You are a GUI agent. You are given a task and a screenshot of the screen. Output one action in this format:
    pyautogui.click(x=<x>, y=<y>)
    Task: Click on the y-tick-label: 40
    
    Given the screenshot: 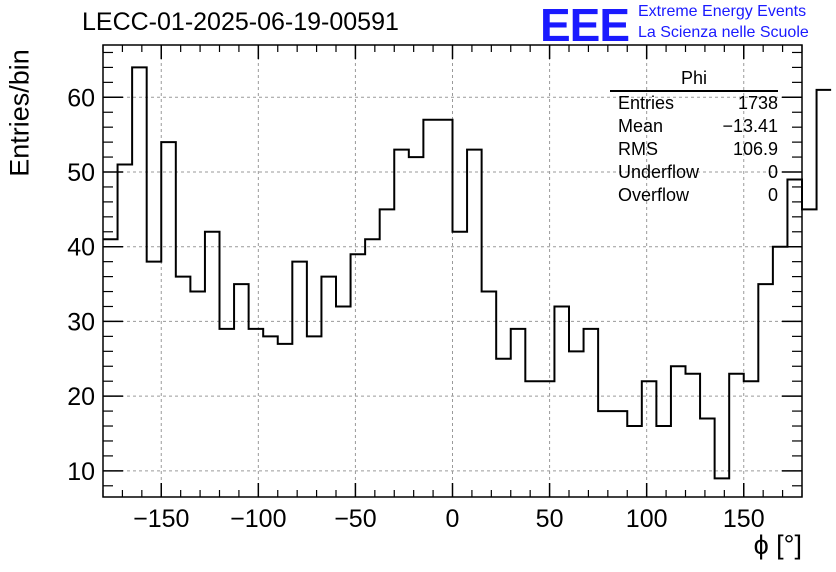 What is the action you would take?
    pyautogui.click(x=81, y=248)
    